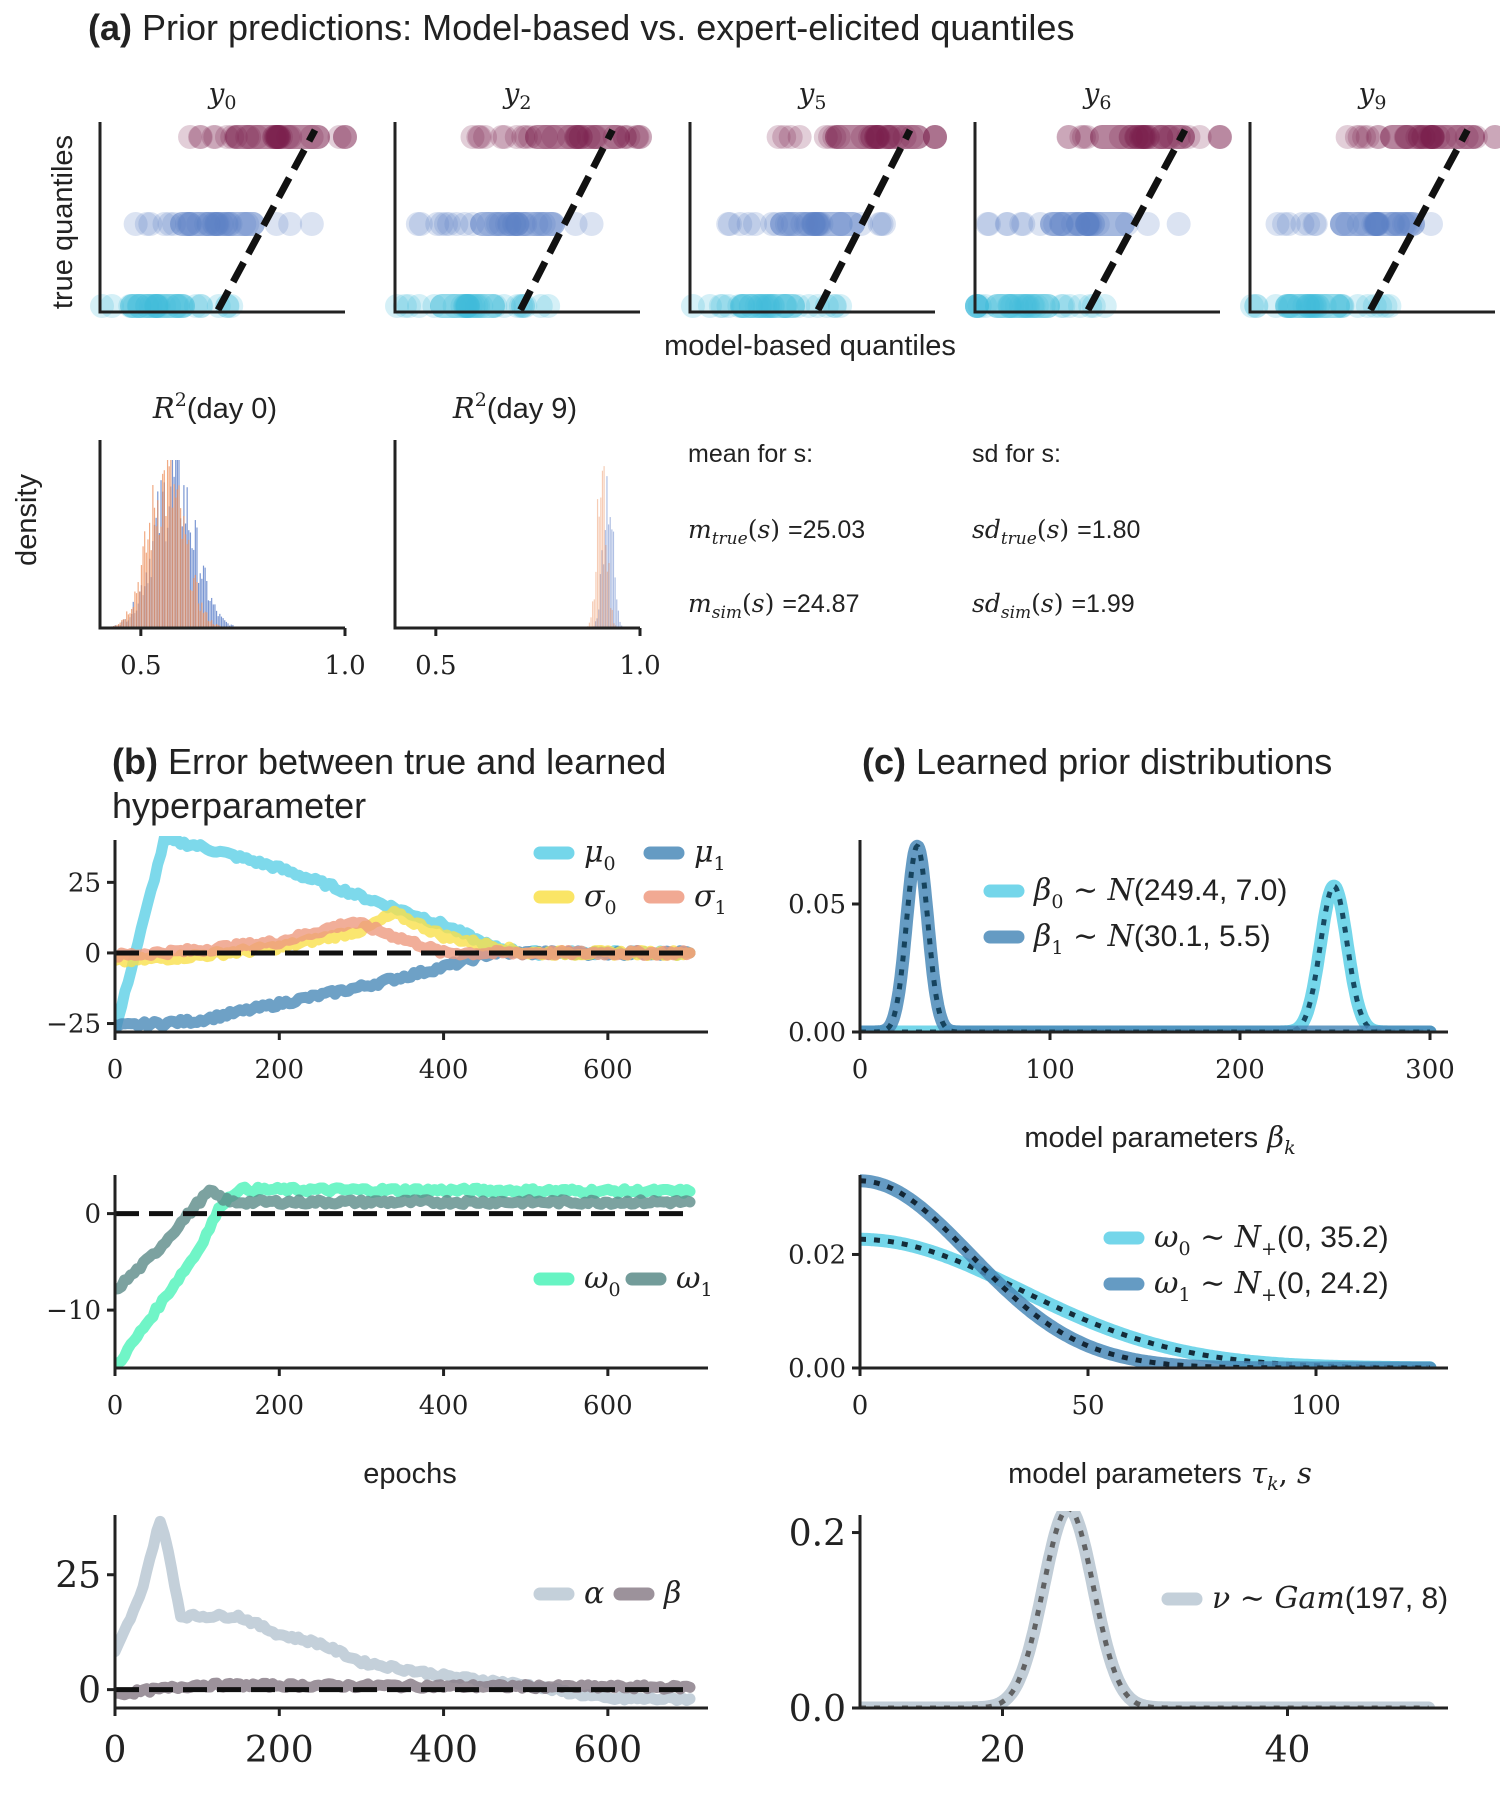 The height and width of the screenshot is (1800, 1500). I want to click on m-sim-value: =24.87, so click(820, 604).